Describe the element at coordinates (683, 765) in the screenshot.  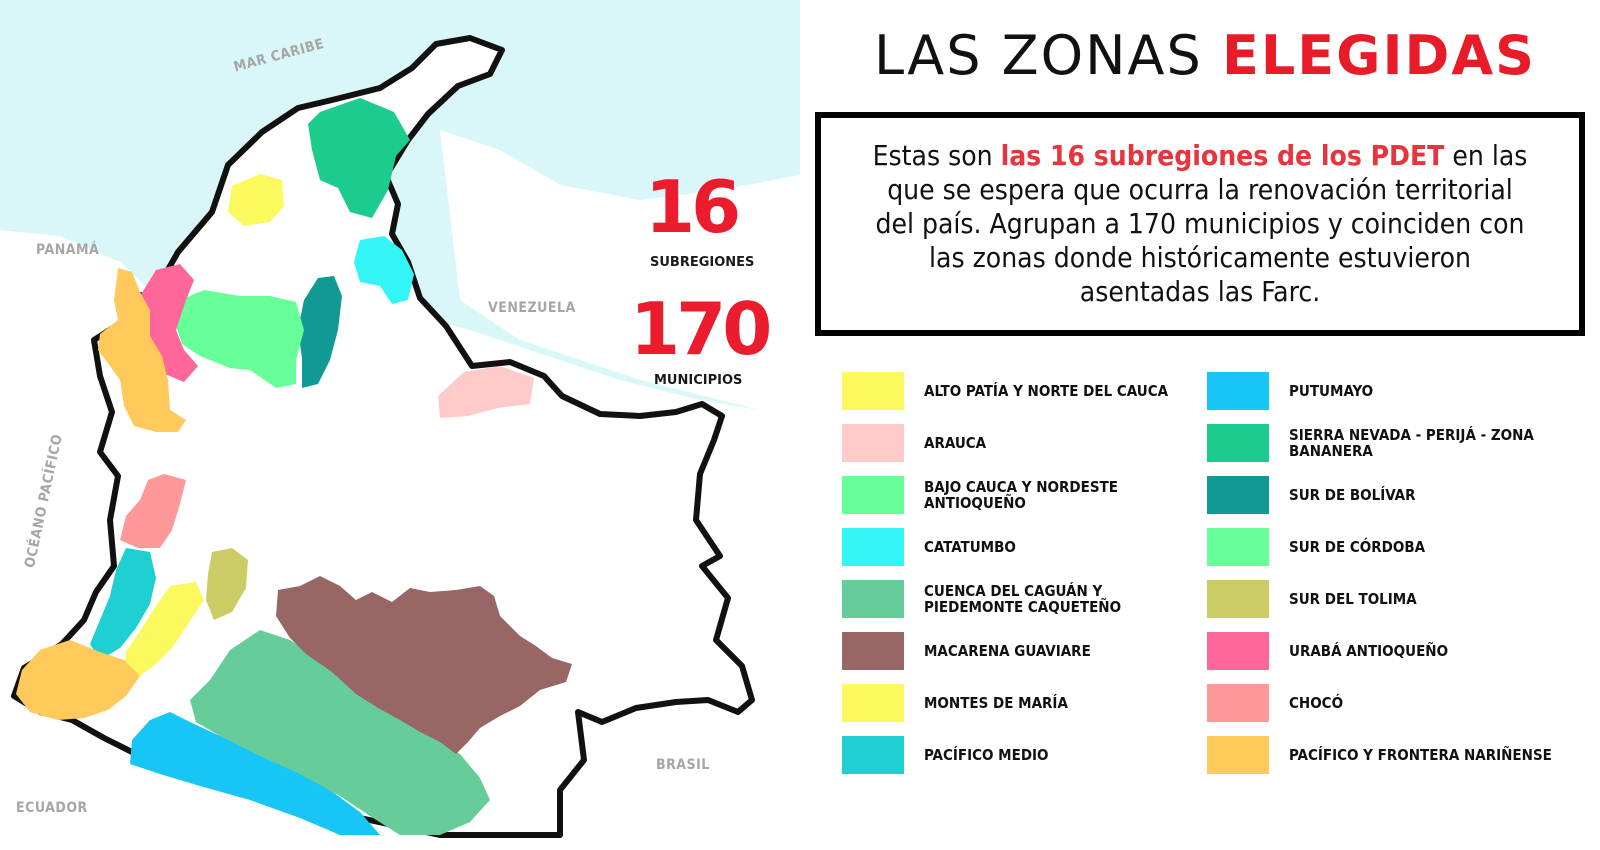
I see `label-brasil: BRASIL` at that location.